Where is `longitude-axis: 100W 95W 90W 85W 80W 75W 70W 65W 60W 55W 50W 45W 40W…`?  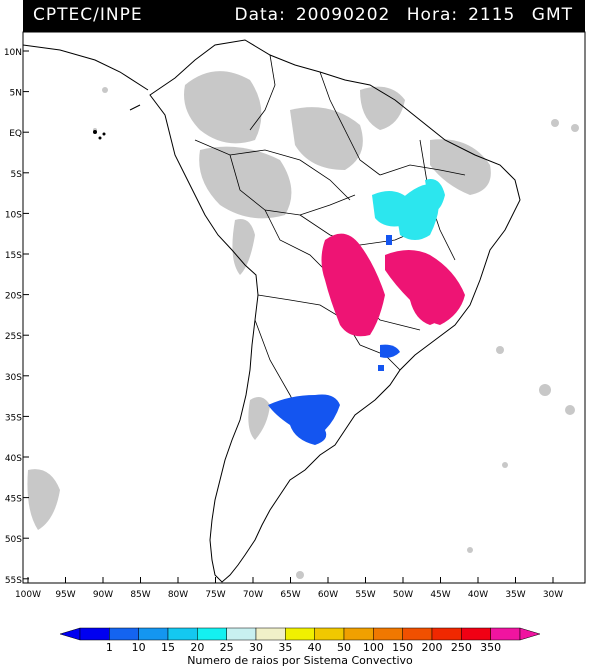 longitude-axis: 100W 95W 90W 85W 80W 75W 70W 65W 60W 55W 50W 45W 40W… is located at coordinates (289, 588).